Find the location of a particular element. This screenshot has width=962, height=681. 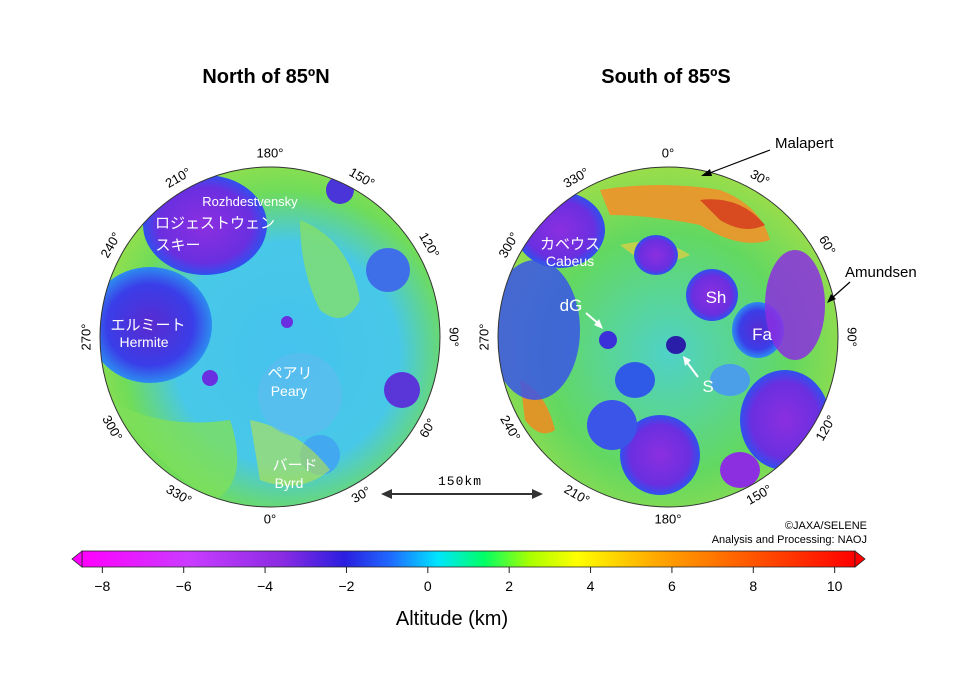

south-degree-label: 300° is located at coordinates (508, 245).